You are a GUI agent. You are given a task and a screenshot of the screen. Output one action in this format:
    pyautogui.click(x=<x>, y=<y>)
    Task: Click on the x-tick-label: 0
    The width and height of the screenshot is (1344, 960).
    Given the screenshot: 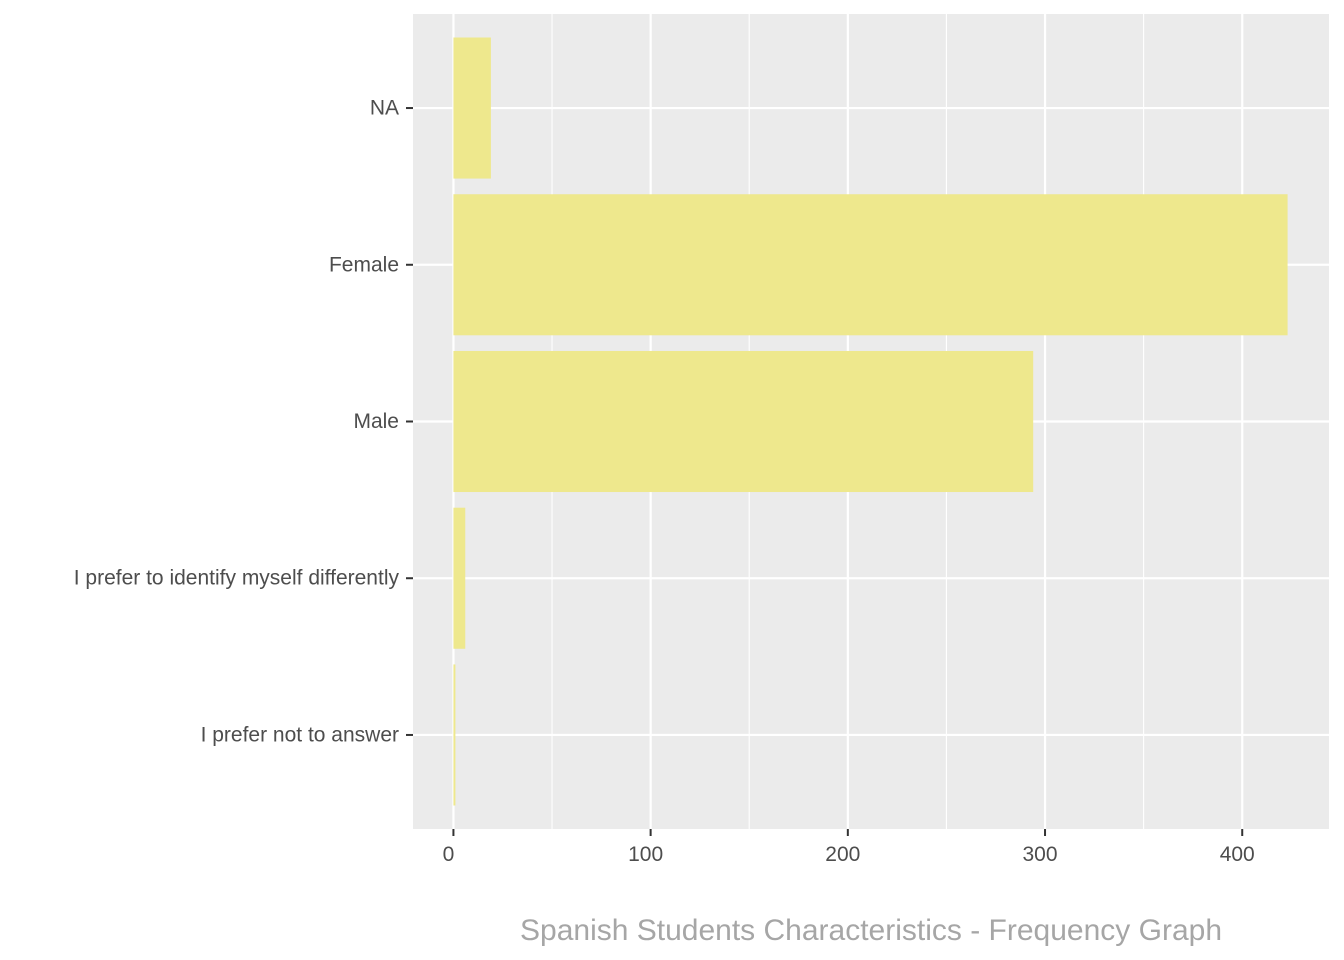 What is the action you would take?
    pyautogui.click(x=449, y=854)
    